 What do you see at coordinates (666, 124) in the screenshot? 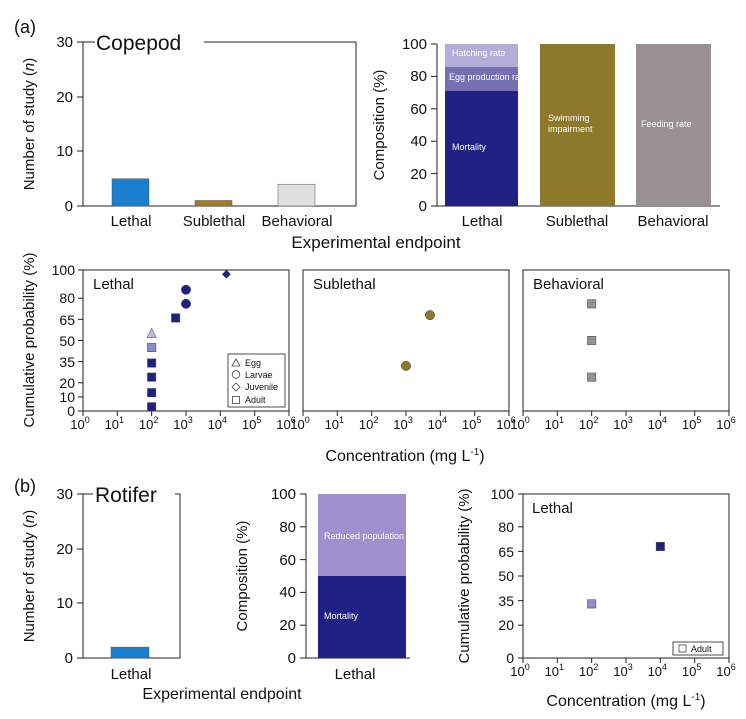
I see `segment-label-feeding: Feeding rate` at bounding box center [666, 124].